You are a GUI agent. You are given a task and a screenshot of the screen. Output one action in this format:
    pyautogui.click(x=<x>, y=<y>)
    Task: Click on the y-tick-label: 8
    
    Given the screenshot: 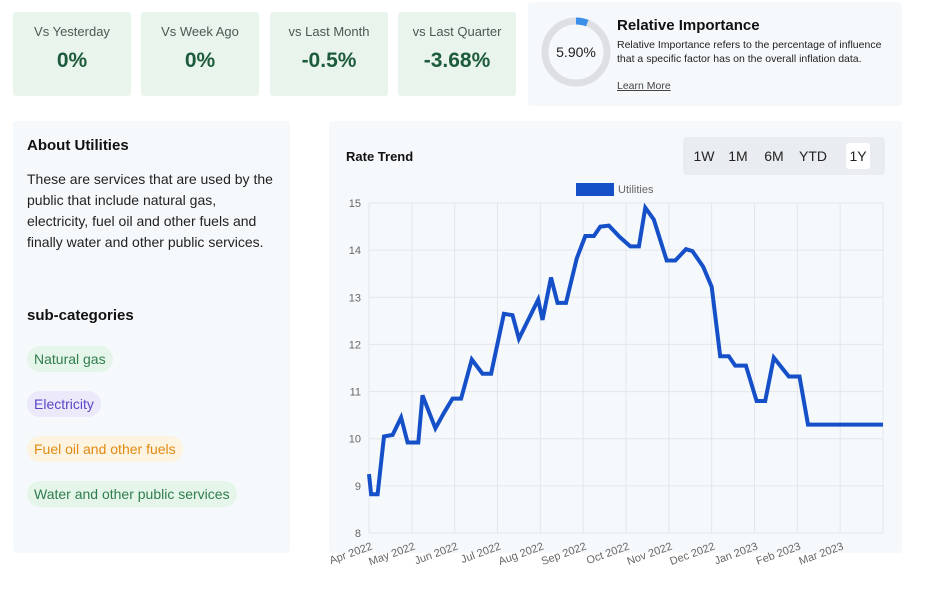 What is the action you would take?
    pyautogui.click(x=358, y=534)
    